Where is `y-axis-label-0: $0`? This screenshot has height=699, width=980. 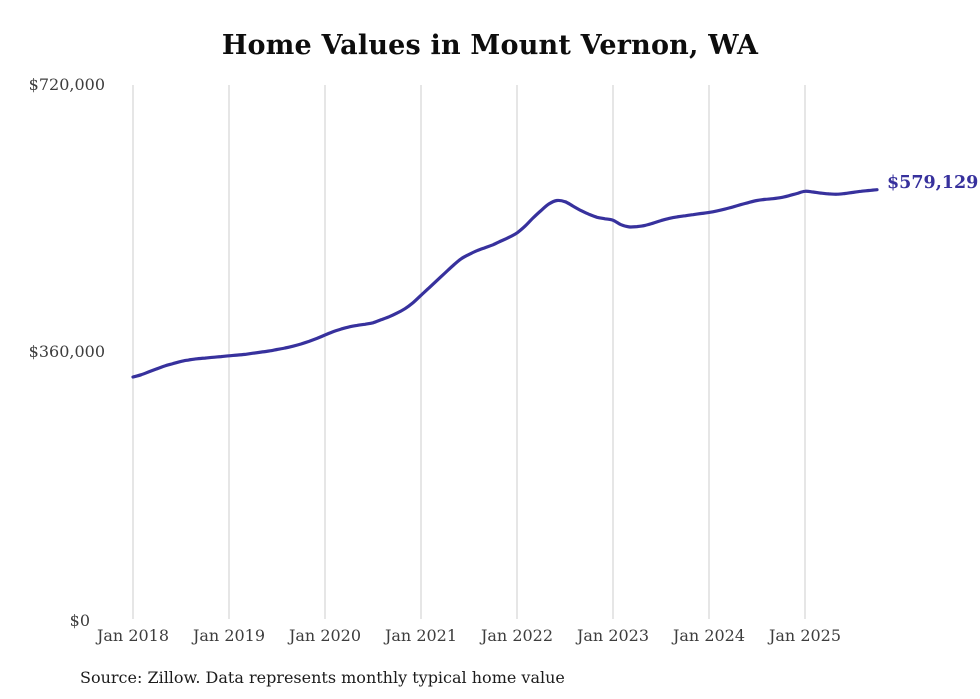
y-axis-label-0: $0 is located at coordinates (79, 620).